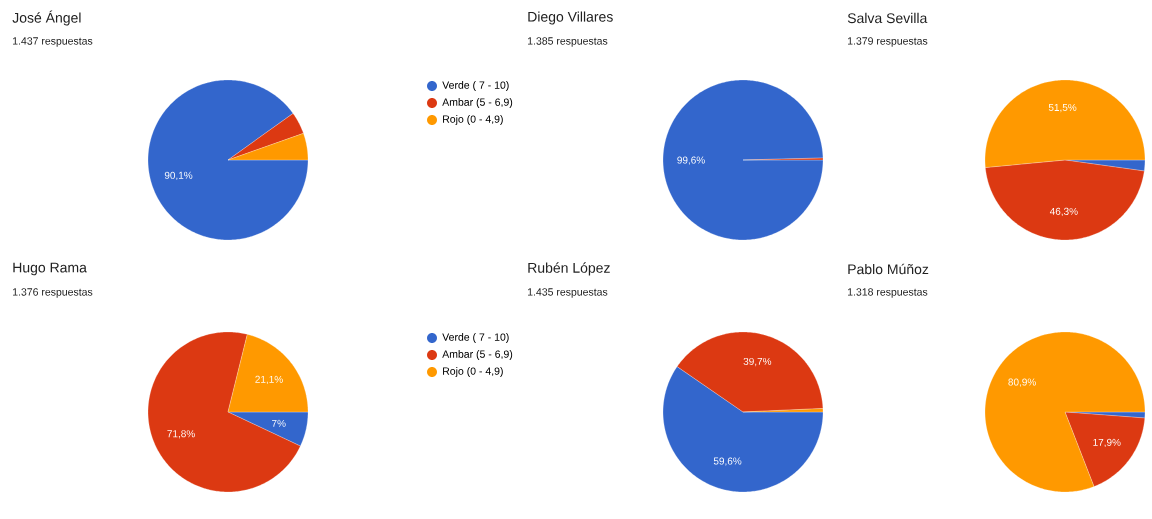 The width and height of the screenshot is (1152, 519). Describe the element at coordinates (53, 42) in the screenshot. I see `text: 1.437 respuestas` at that location.